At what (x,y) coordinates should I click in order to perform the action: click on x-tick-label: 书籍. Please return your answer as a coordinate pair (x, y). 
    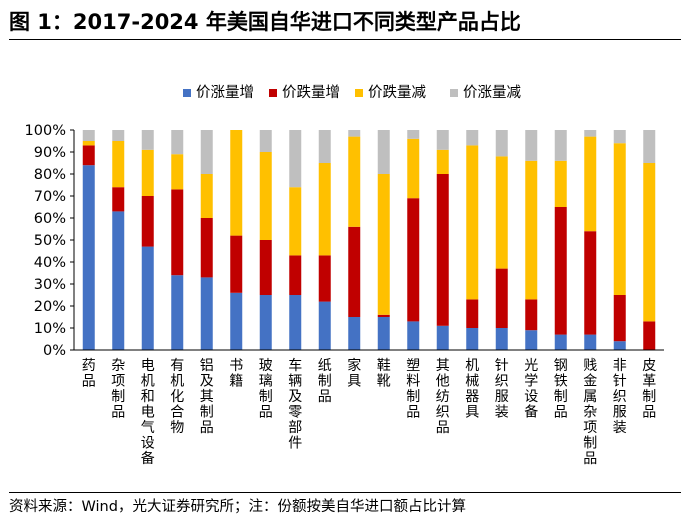
    Looking at the image, I should click on (236, 374).